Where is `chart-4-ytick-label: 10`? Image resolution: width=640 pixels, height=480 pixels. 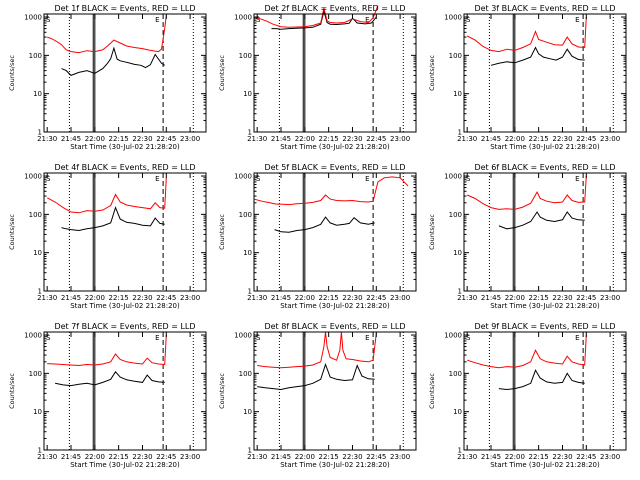
chart-4-ytick-label: 10 is located at coordinates (37, 253).